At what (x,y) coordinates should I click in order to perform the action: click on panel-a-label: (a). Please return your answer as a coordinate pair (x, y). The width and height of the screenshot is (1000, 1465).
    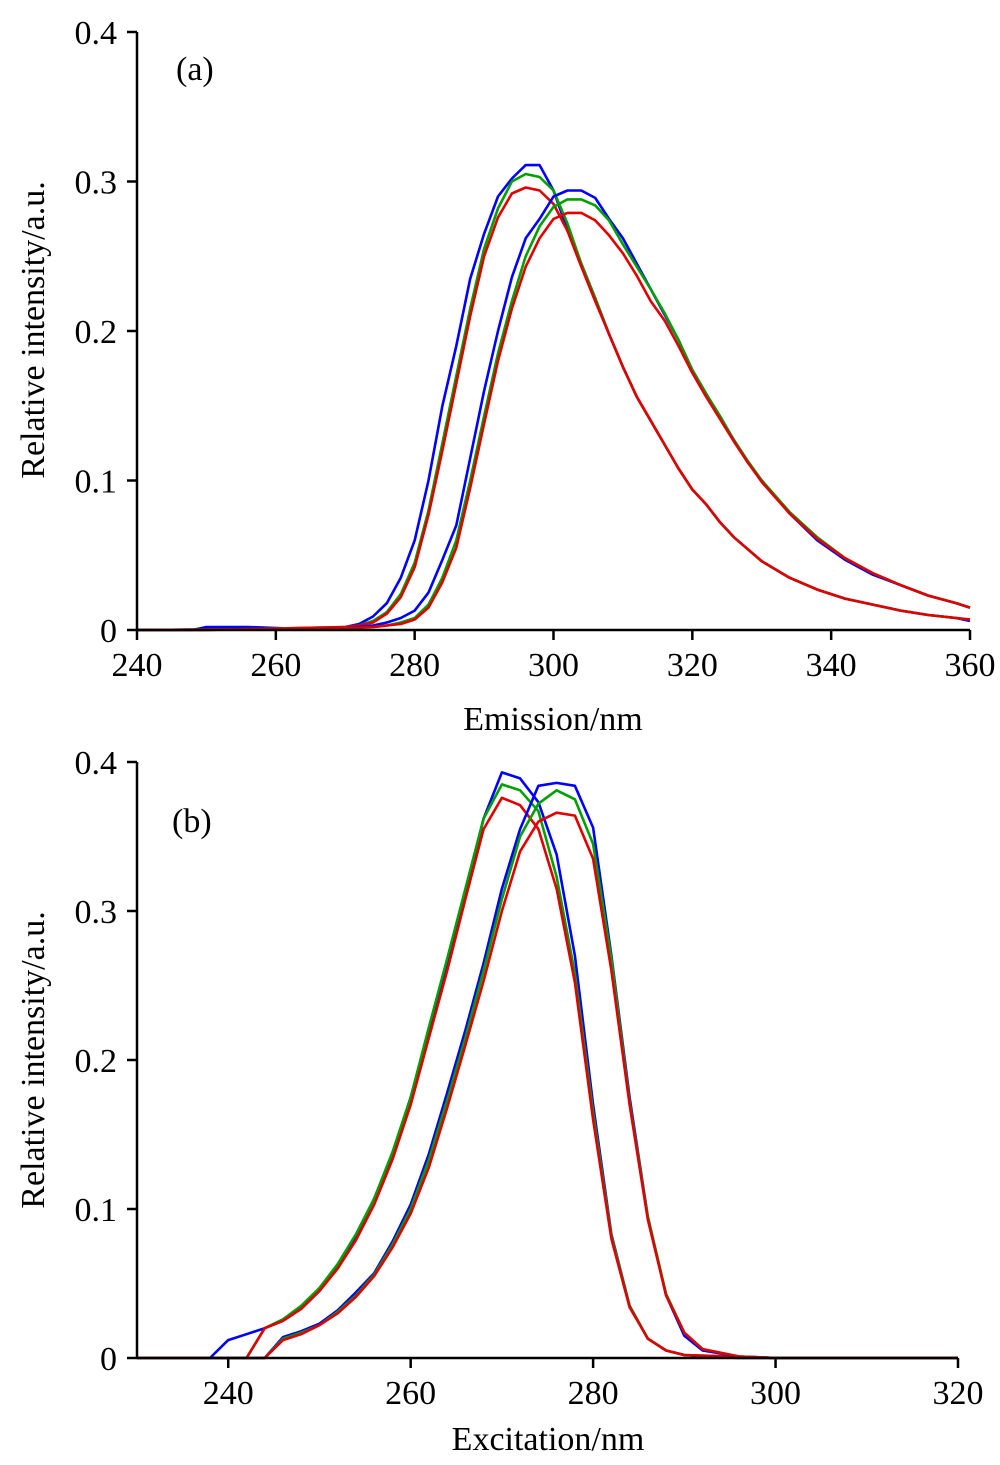
    Looking at the image, I should click on (195, 69).